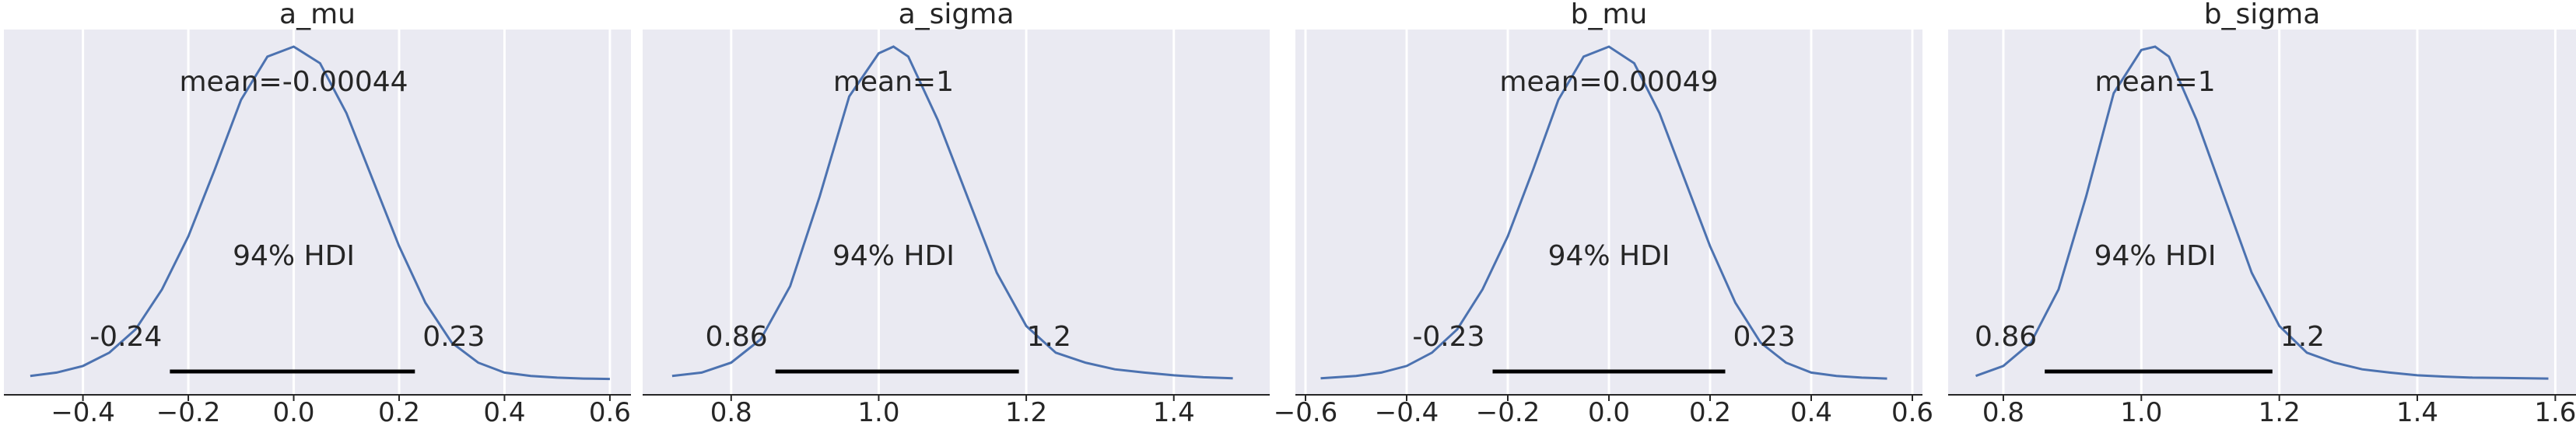  Describe the element at coordinates (1448, 337) in the screenshot. I see `hdi-low-label: -0.23` at that location.